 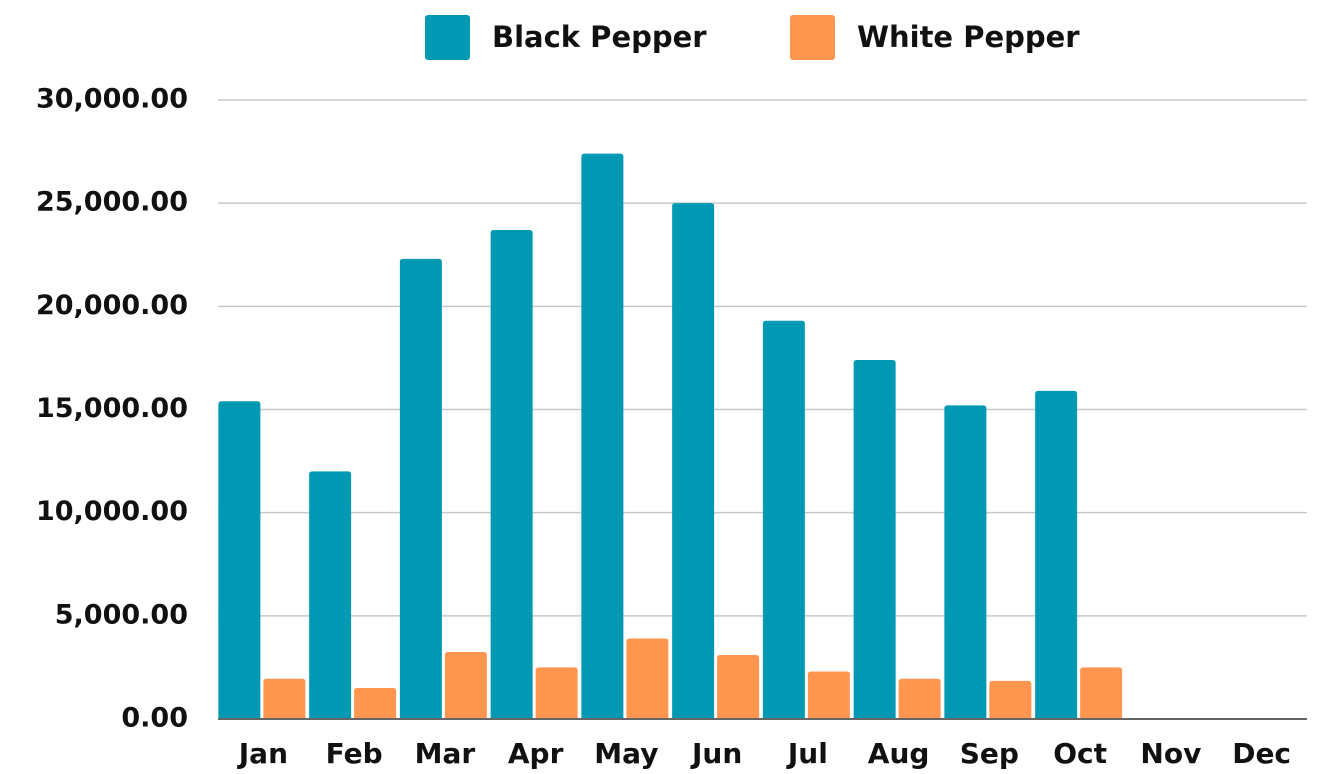 What do you see at coordinates (354, 753) in the screenshot?
I see `x-tick-label: Feb` at bounding box center [354, 753].